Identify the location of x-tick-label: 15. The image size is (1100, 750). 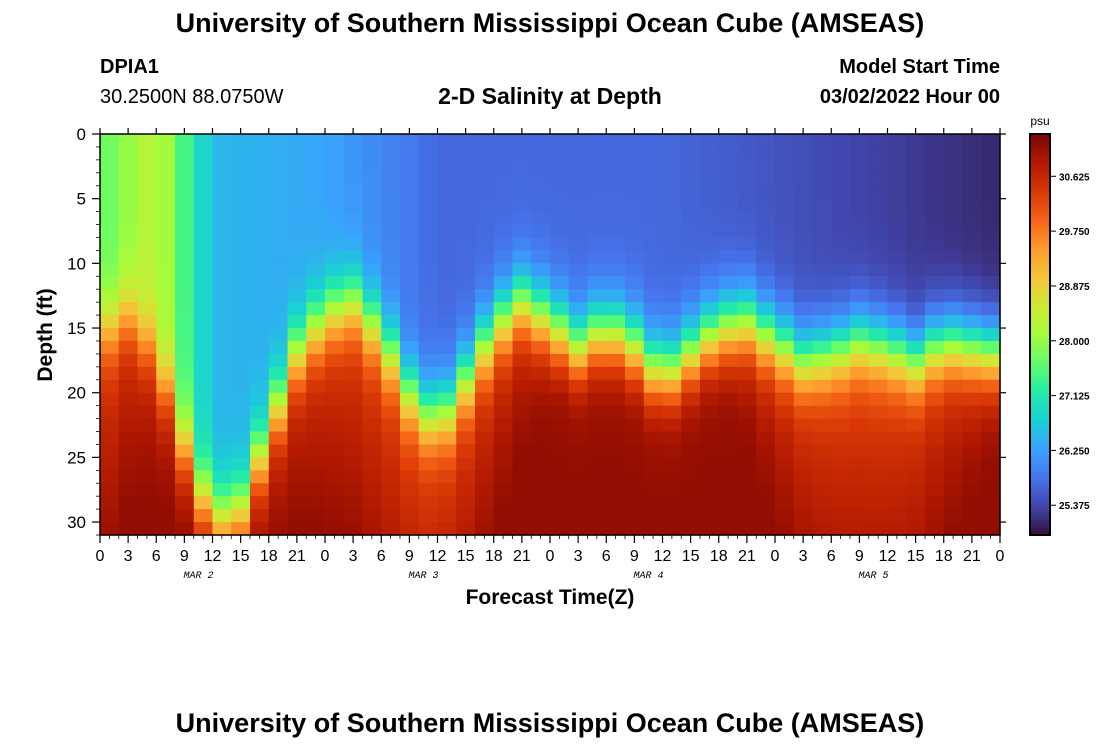
(916, 556).